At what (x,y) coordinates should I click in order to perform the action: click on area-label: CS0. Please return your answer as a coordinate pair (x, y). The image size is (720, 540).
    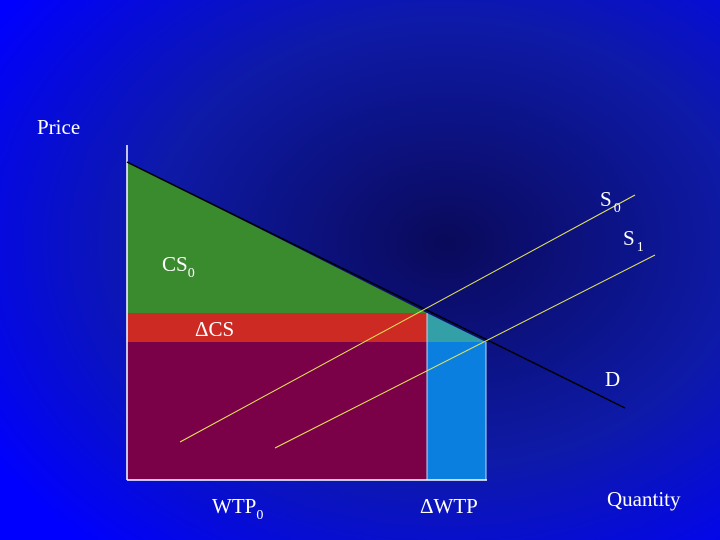
    Looking at the image, I should click on (178, 266).